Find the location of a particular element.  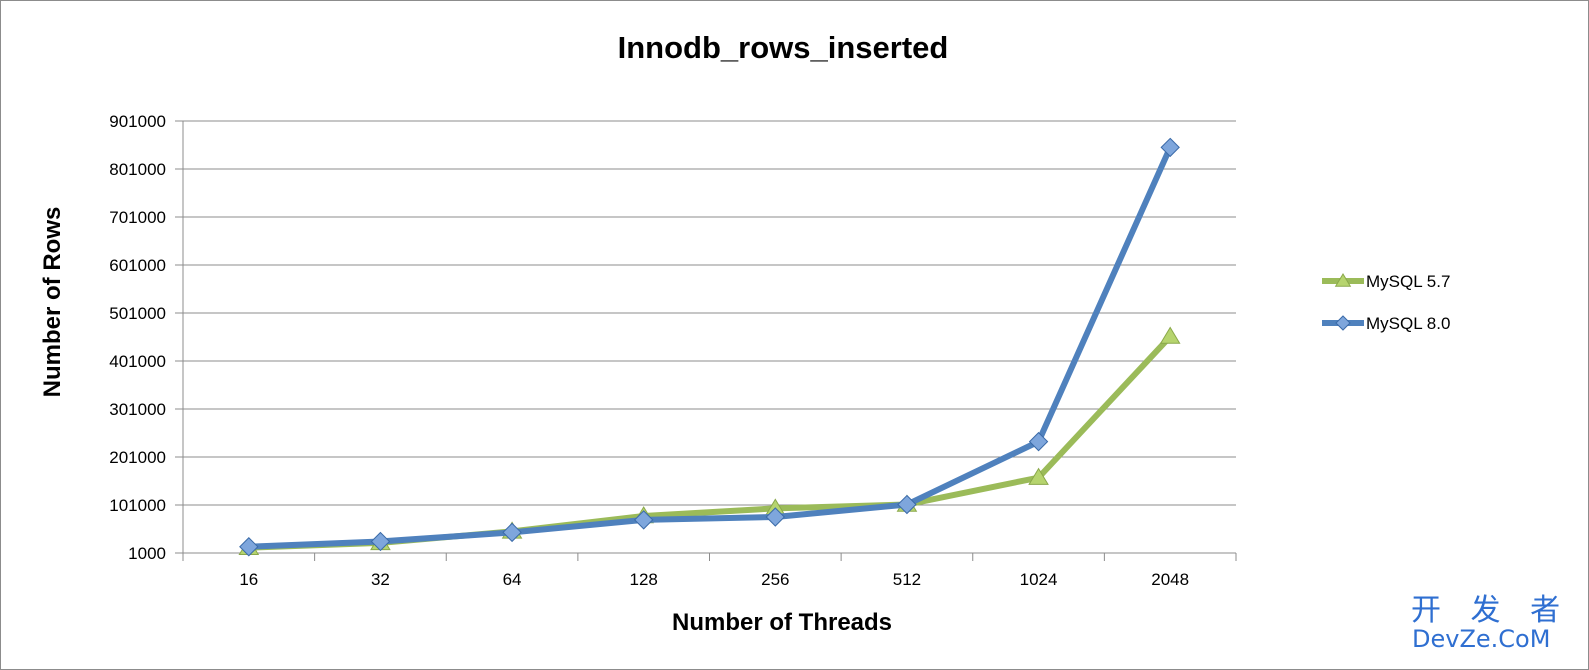

y-tick-label: 601000 is located at coordinates (137, 265).